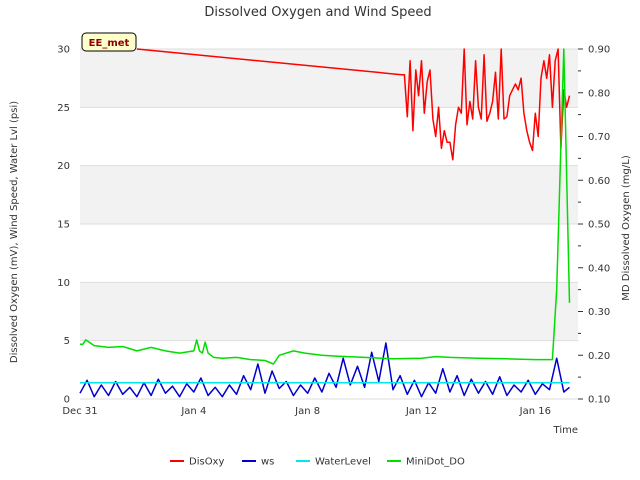 The height and width of the screenshot is (480, 640). I want to click on y-left-tick-label: 15, so click(63, 225).